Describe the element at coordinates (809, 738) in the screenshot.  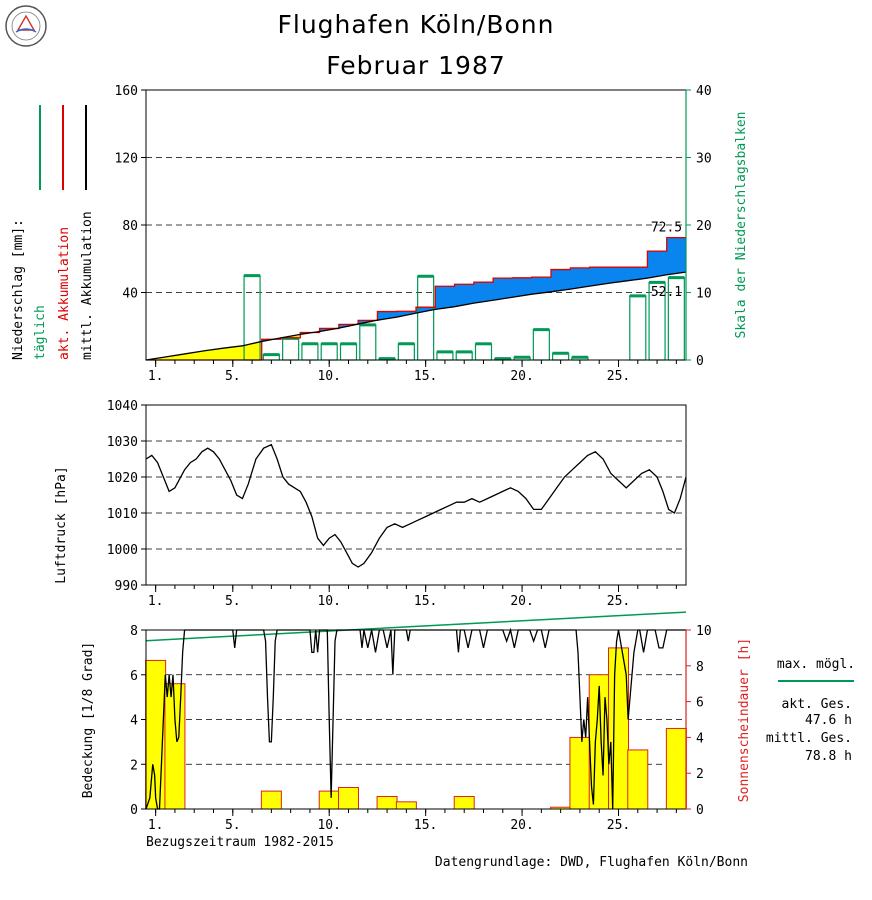
I see `legend-mean-label: mittl. Ges.` at that location.